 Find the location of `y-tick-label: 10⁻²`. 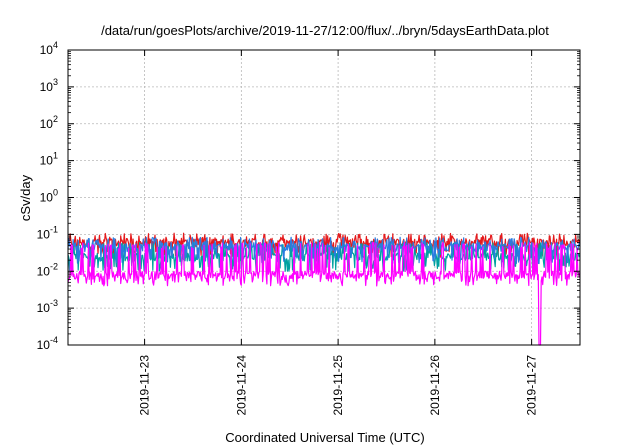

y-tick-label: 10⁻² is located at coordinates (47, 269).